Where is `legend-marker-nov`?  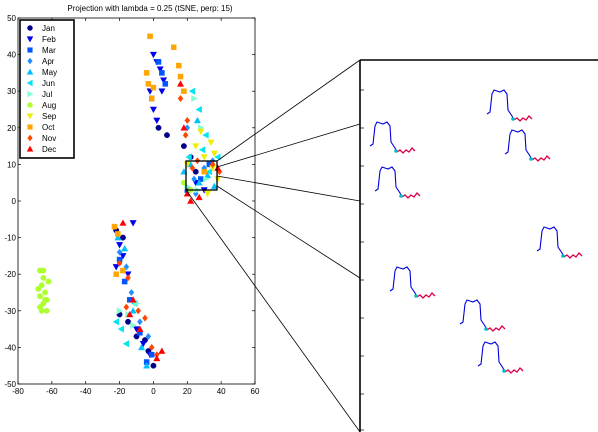
legend-marker-nov is located at coordinates (30, 138).